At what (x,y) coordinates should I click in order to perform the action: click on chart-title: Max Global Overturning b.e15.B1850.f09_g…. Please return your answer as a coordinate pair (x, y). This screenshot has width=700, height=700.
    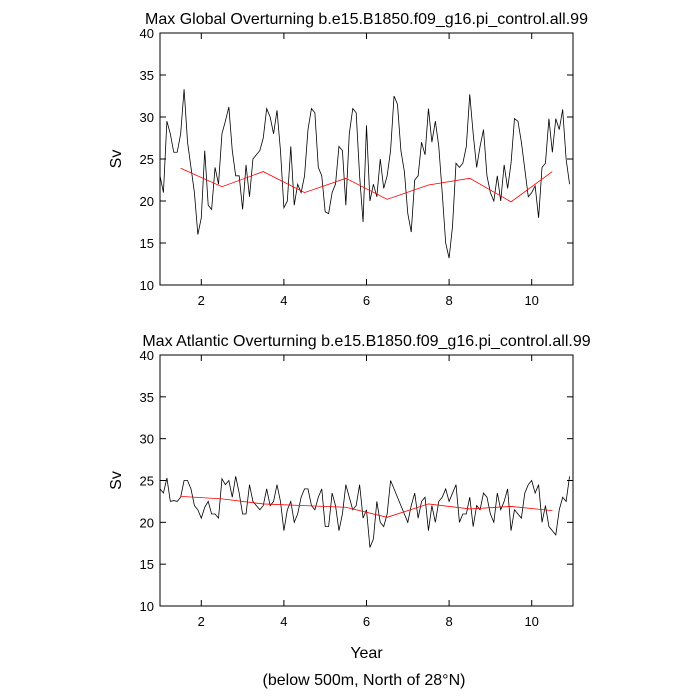
    Looking at the image, I should click on (366, 19).